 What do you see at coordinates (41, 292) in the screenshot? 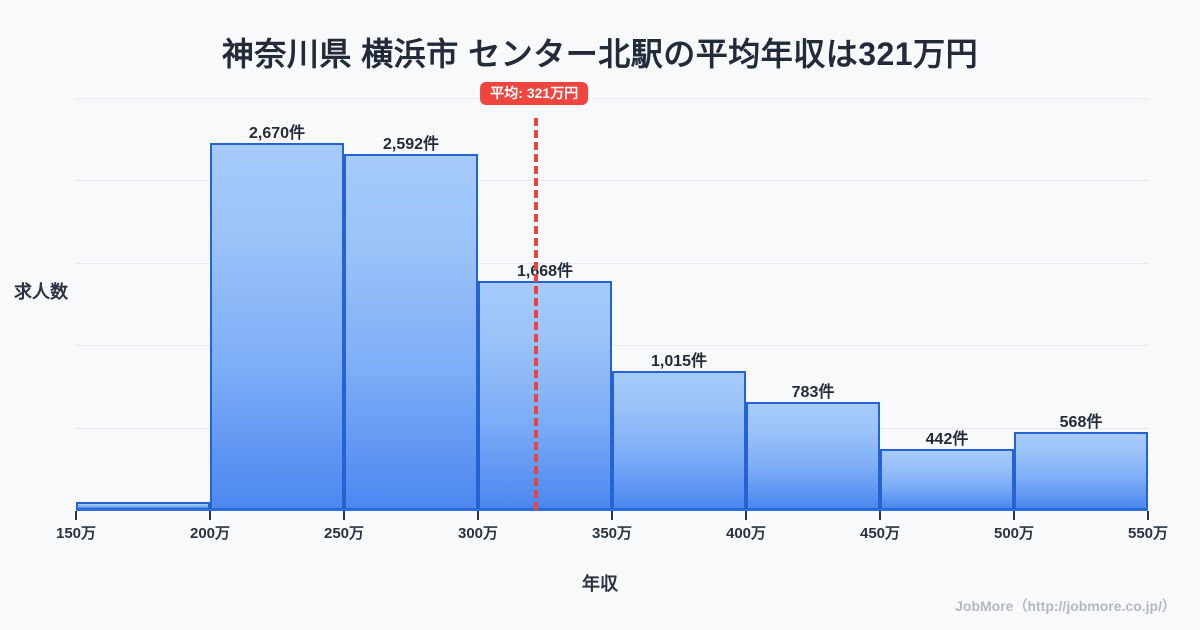
I see `y-axis-title: 求人数` at bounding box center [41, 292].